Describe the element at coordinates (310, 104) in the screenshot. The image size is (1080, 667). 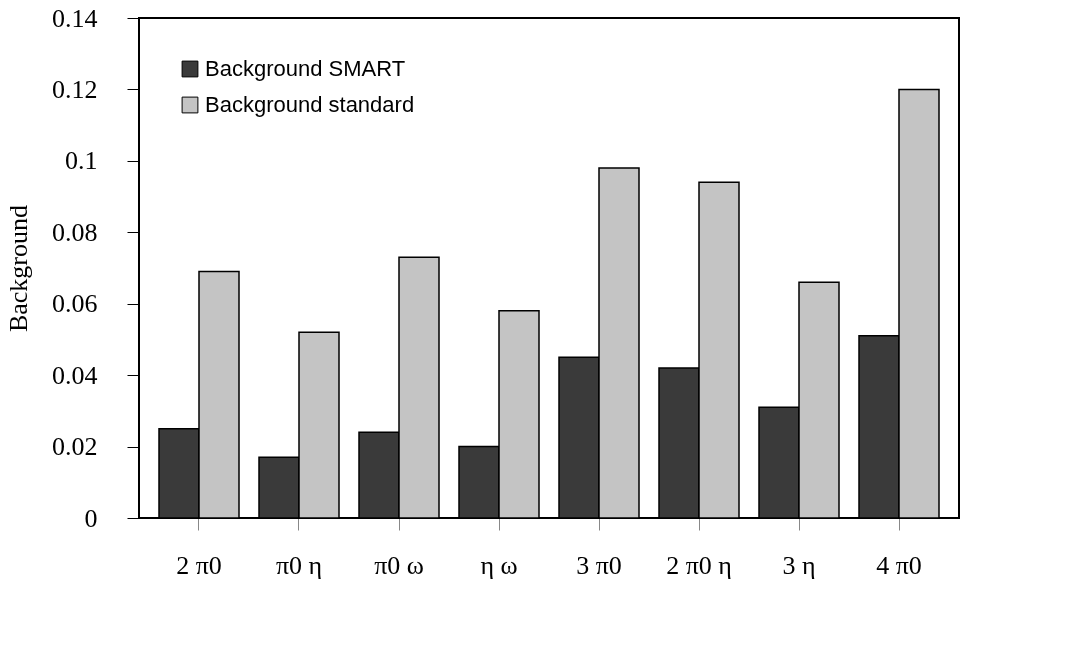
I see `legend-label: Background standard` at that location.